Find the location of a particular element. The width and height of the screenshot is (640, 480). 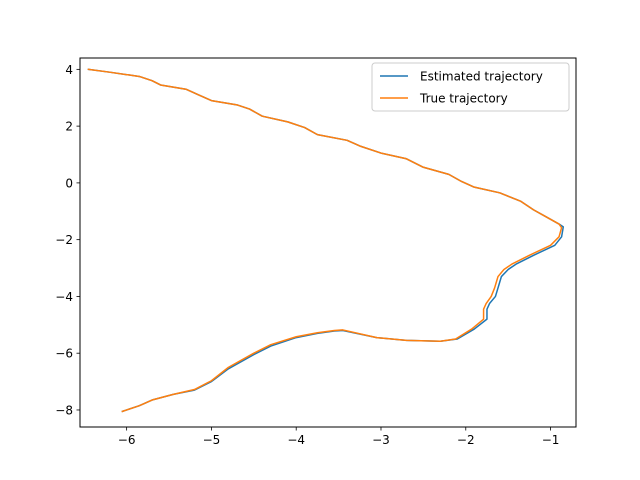

y-tick-label: 2 is located at coordinates (69, 127).